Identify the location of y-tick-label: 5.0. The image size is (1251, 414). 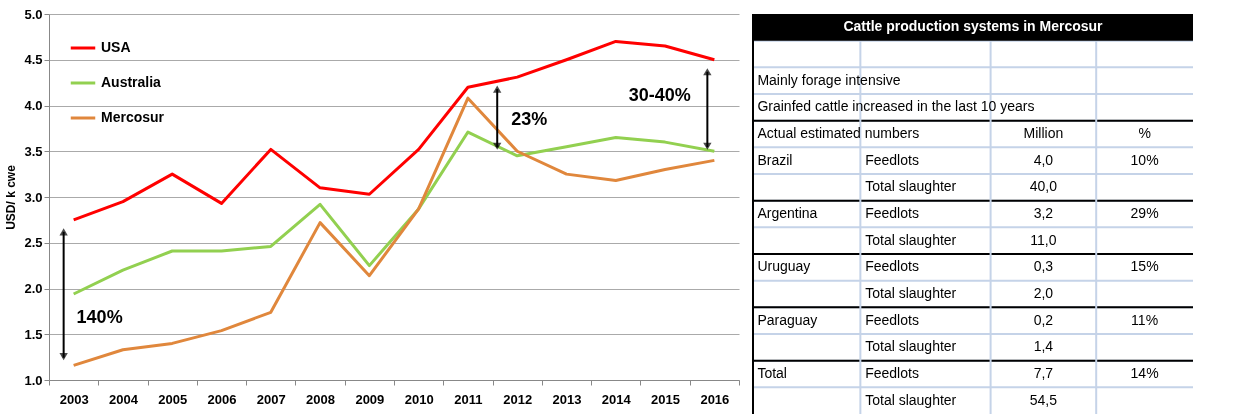
(33, 14).